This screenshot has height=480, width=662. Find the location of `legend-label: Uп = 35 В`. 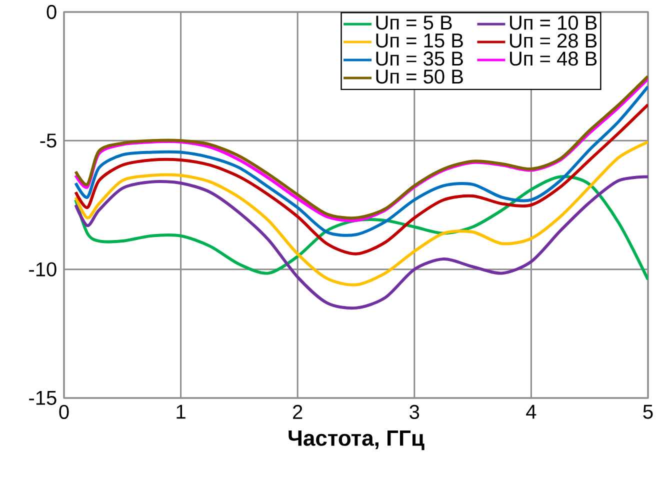

legend-label: Uп = 35 В is located at coordinates (419, 59).